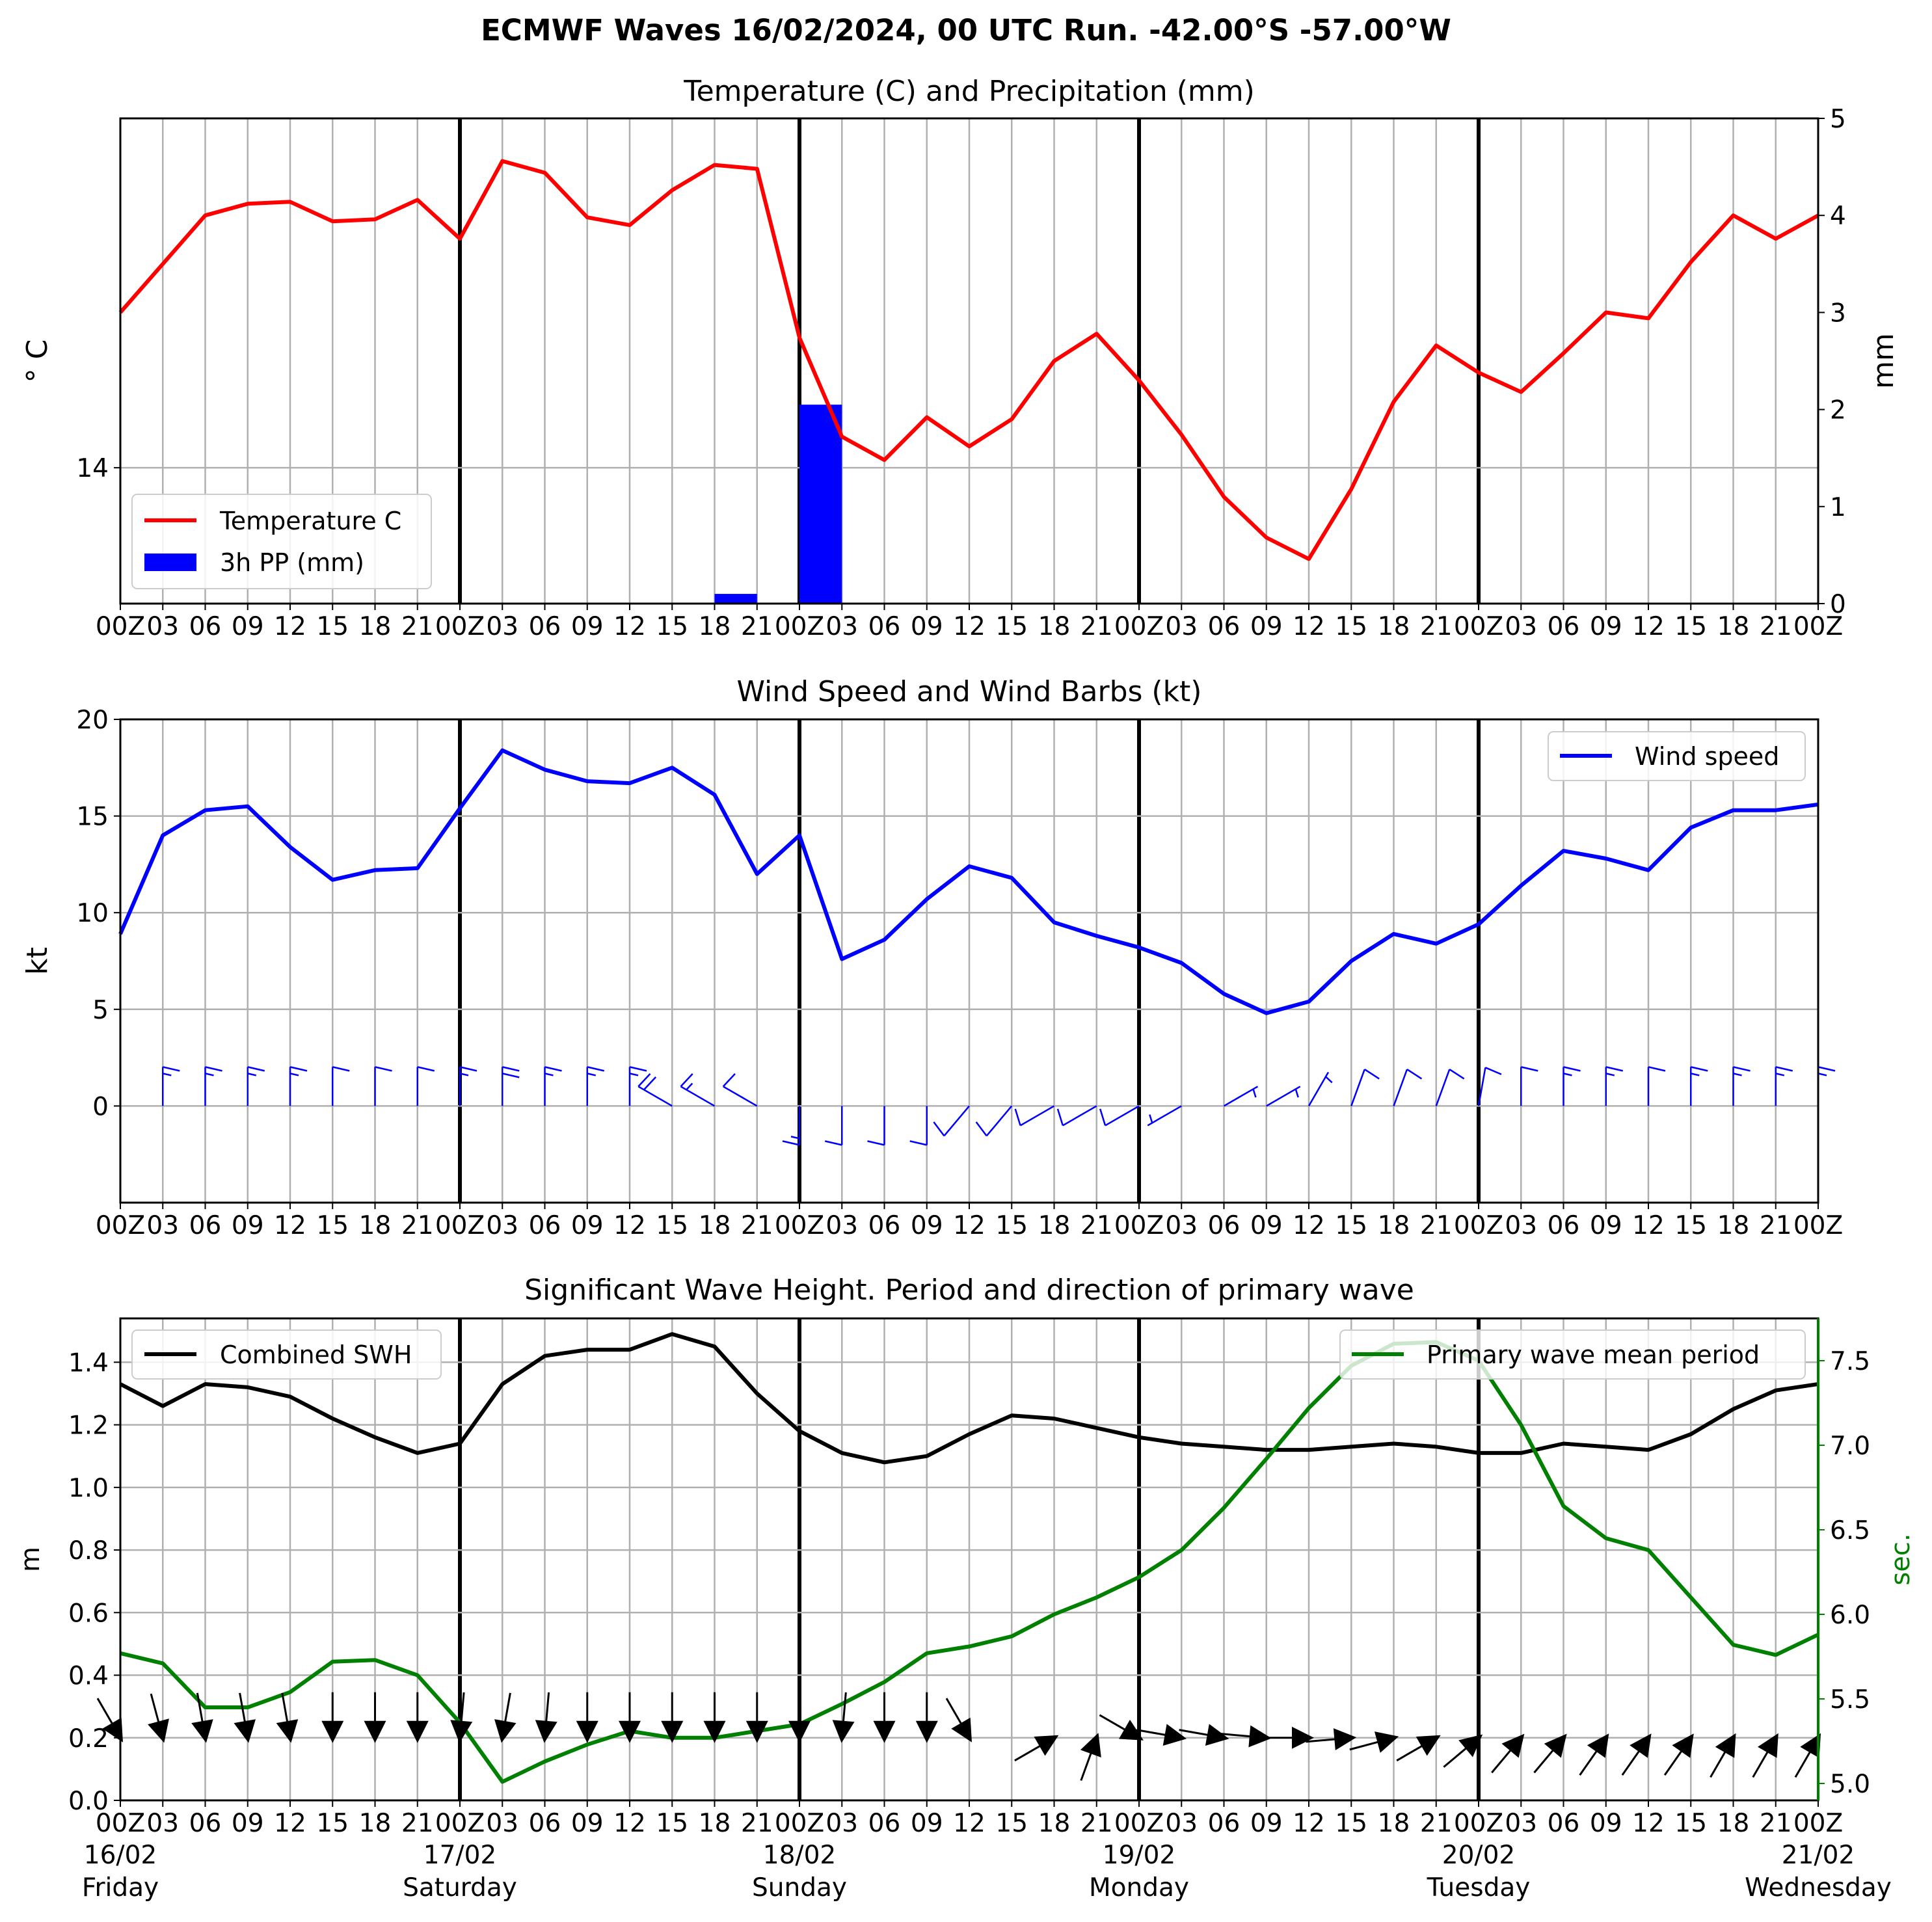 The image size is (1932, 1922). I want to click on wind-barbs, so click(999, 1106).